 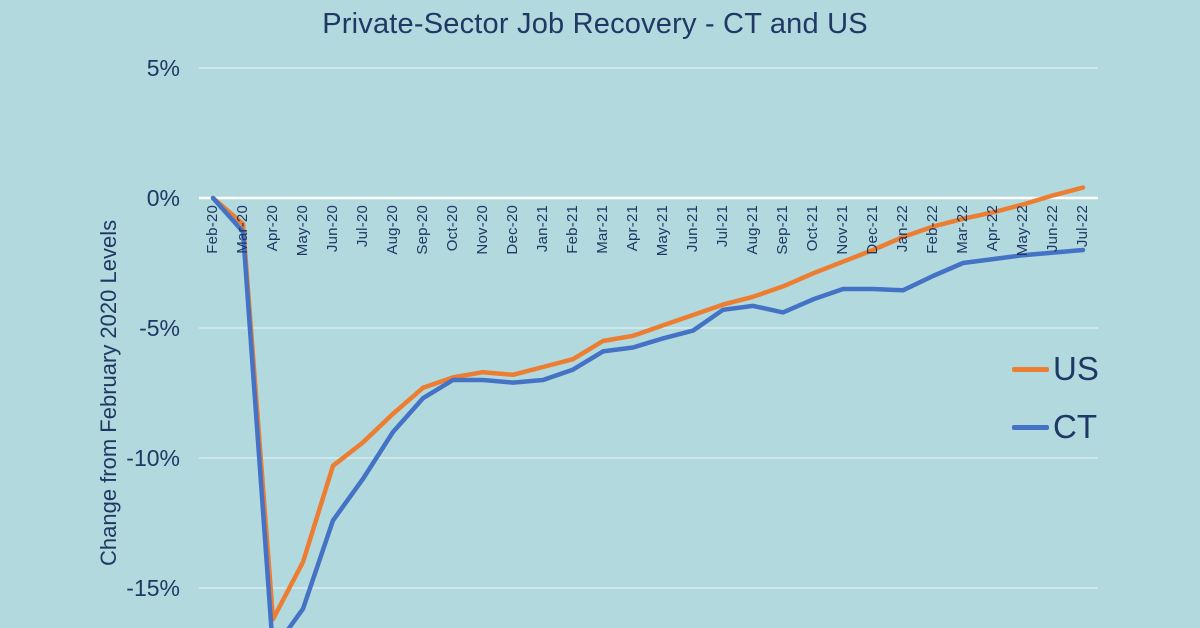 What do you see at coordinates (632, 228) in the screenshot?
I see `x-tick-label-Apr-21: Apr-21` at bounding box center [632, 228].